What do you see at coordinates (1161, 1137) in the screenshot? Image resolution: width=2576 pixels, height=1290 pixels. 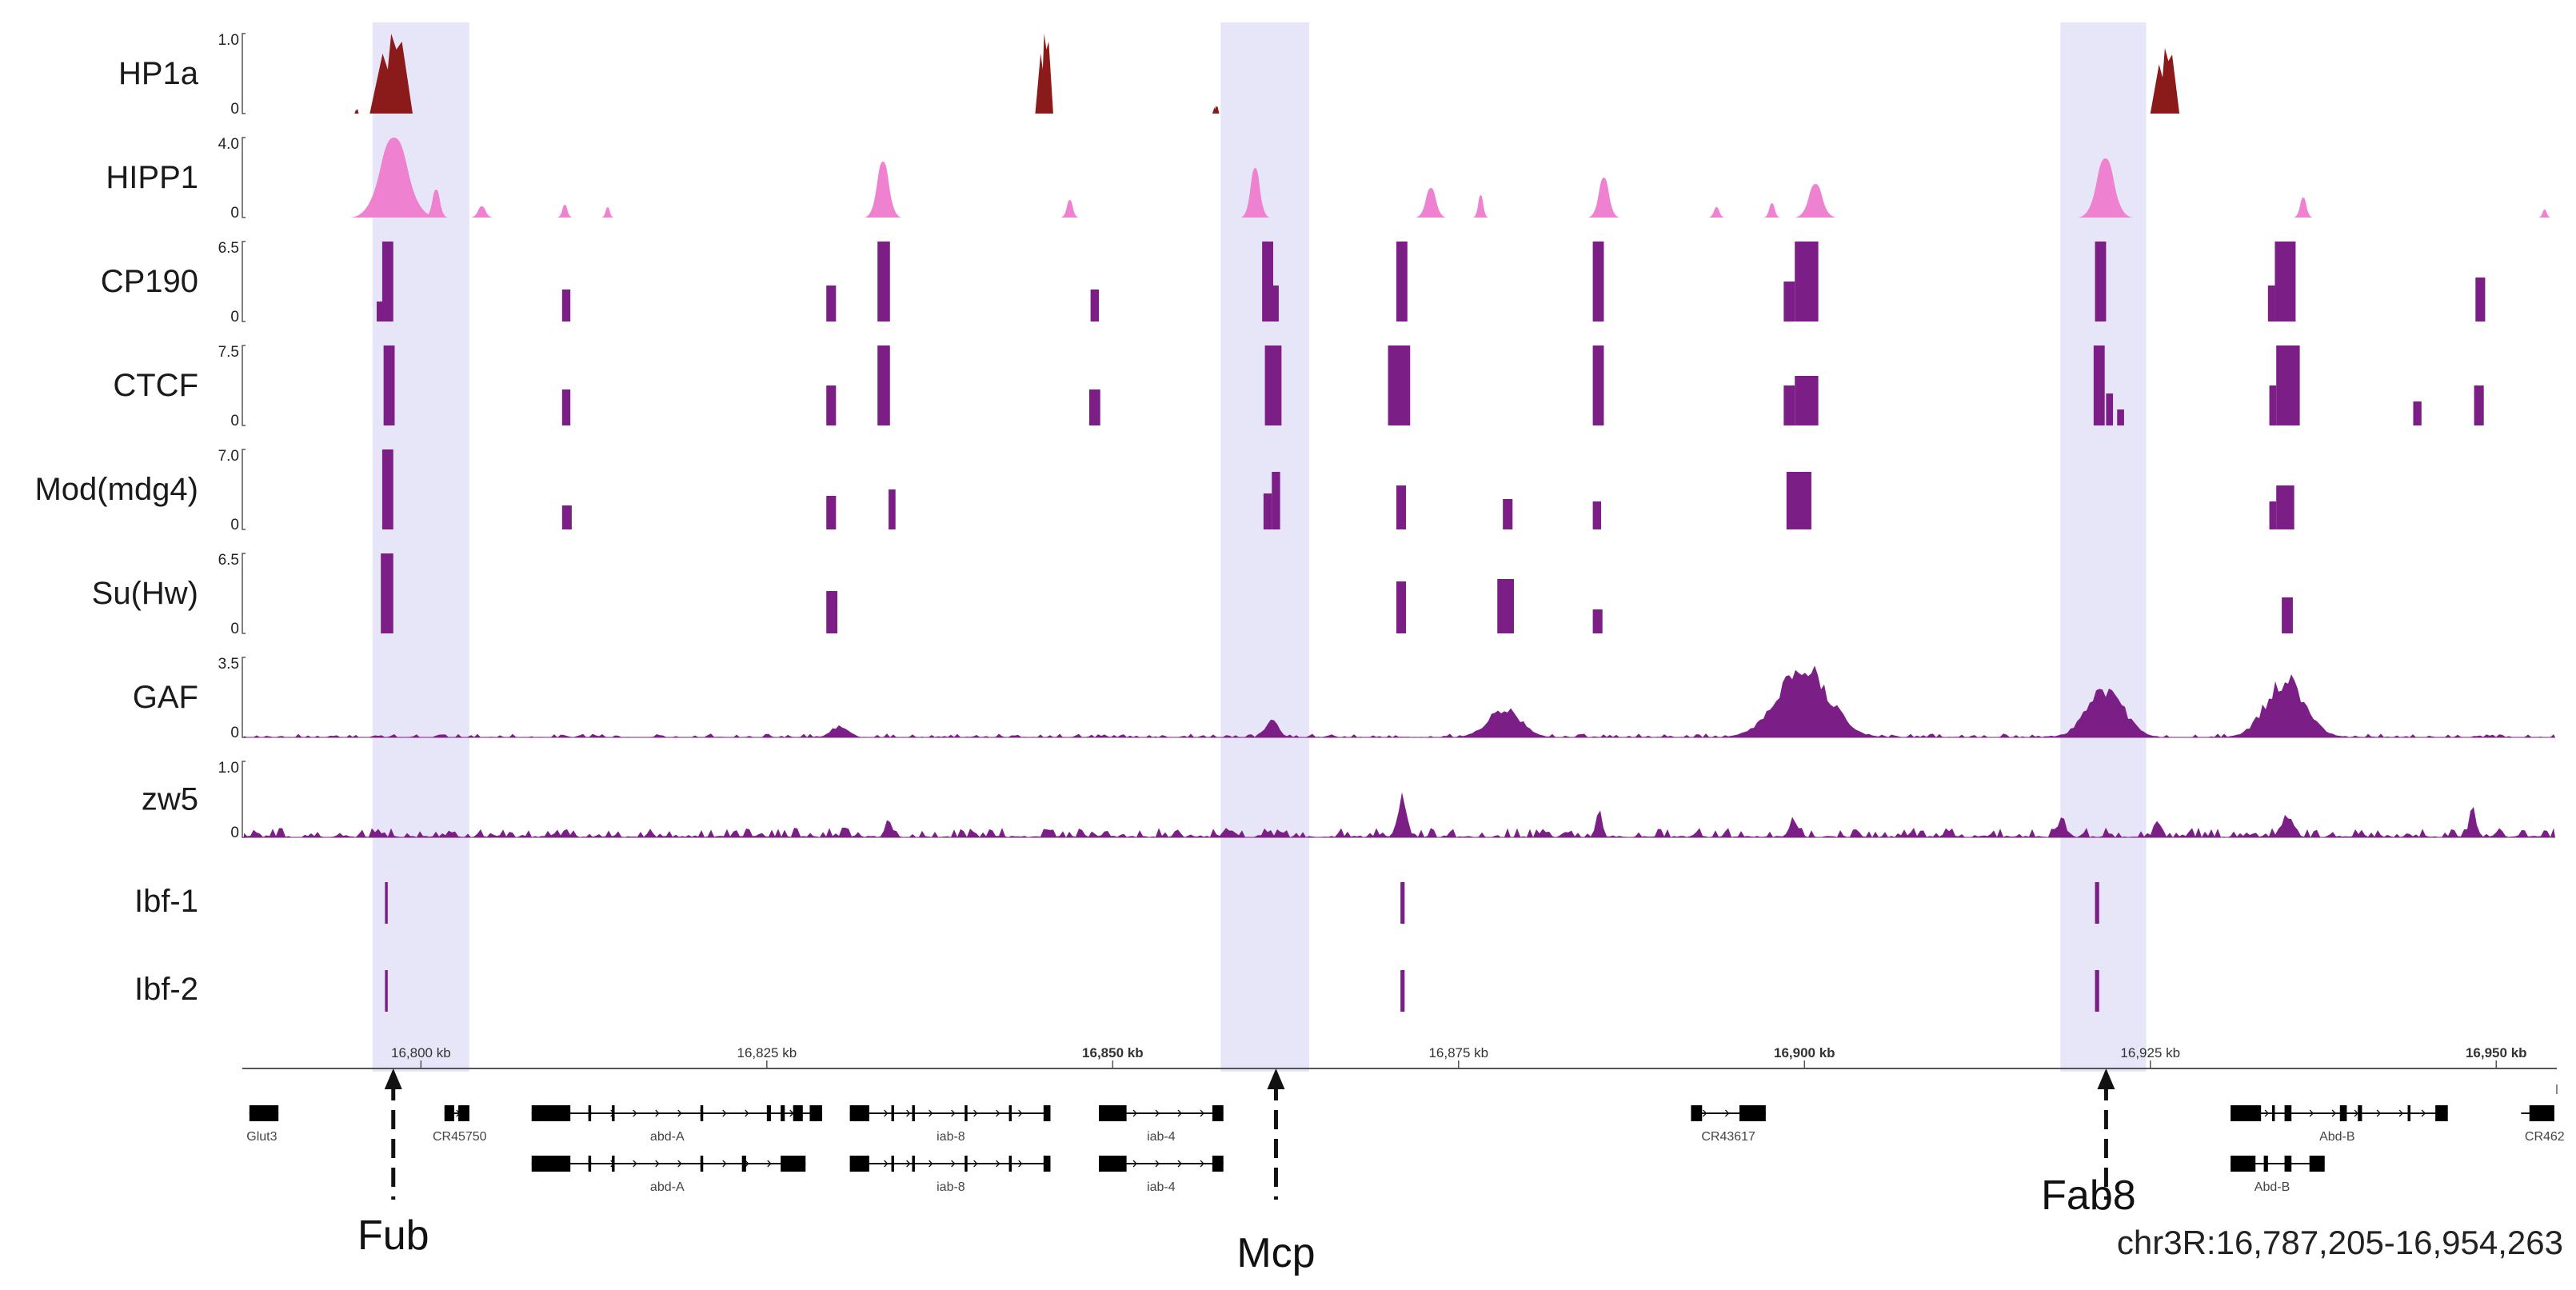 I see `gene-label: iab-4` at bounding box center [1161, 1137].